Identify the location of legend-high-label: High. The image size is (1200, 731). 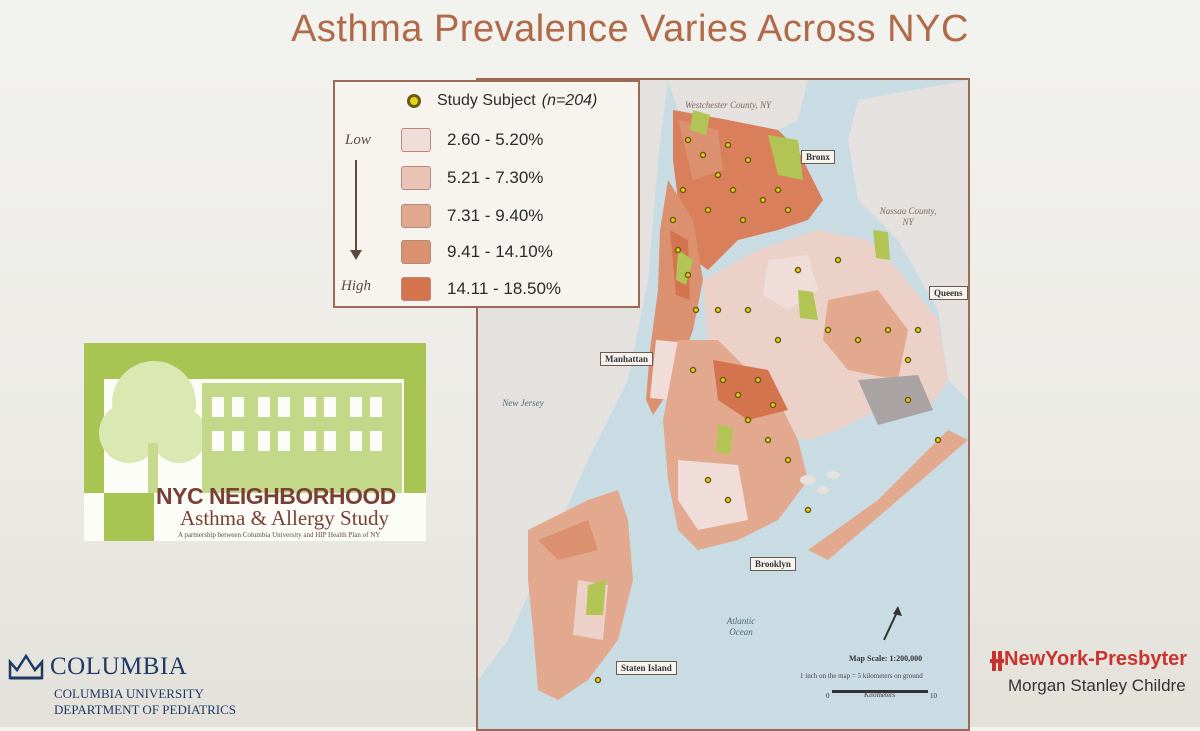
(356, 286).